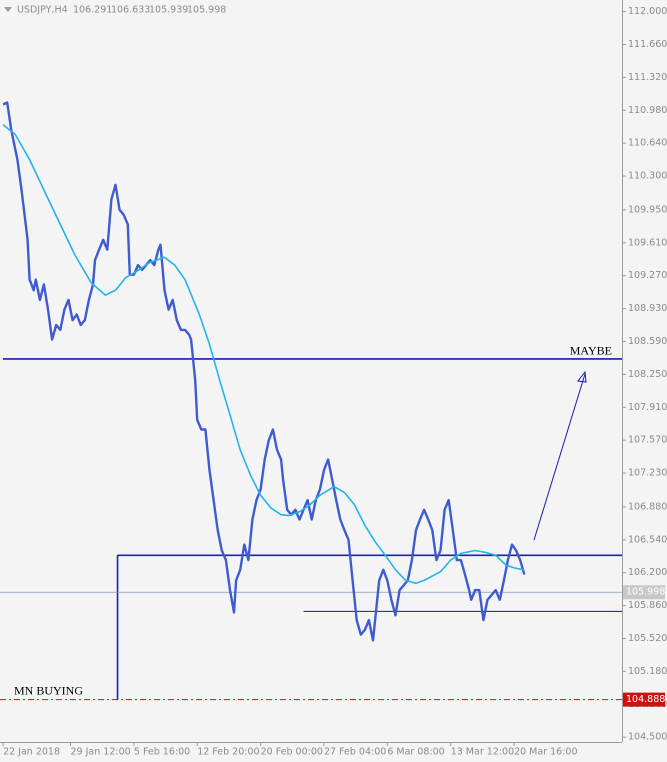  Describe the element at coordinates (42, 10) in the screenshot. I see `symbol: USDJPY,H4` at that location.